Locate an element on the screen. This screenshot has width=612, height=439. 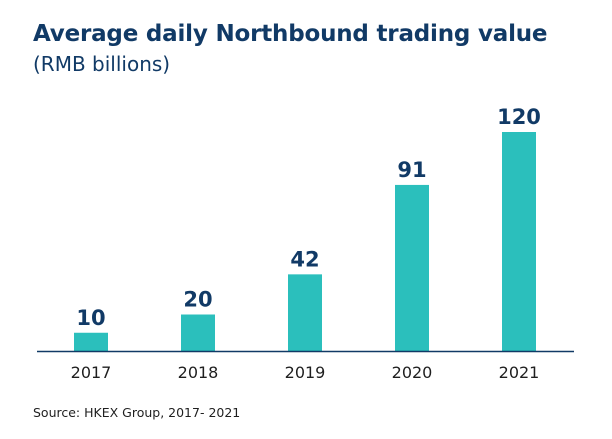
x-tick-labels-group: 2017 2018 2019 2020 2021 is located at coordinates (305, 372).